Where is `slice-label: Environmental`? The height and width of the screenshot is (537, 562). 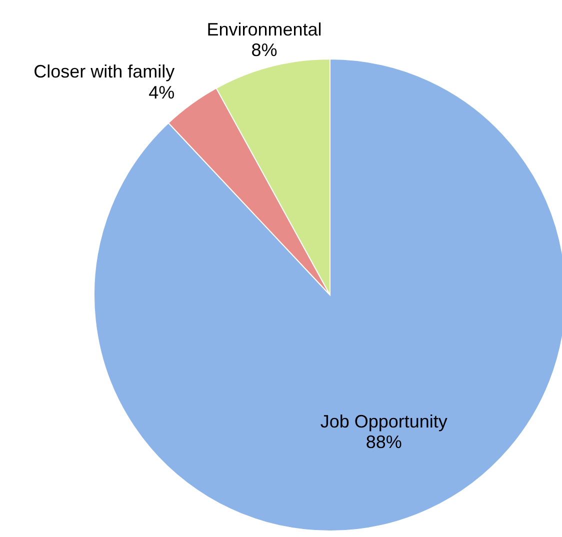
slice-label: Environmental is located at coordinates (264, 29).